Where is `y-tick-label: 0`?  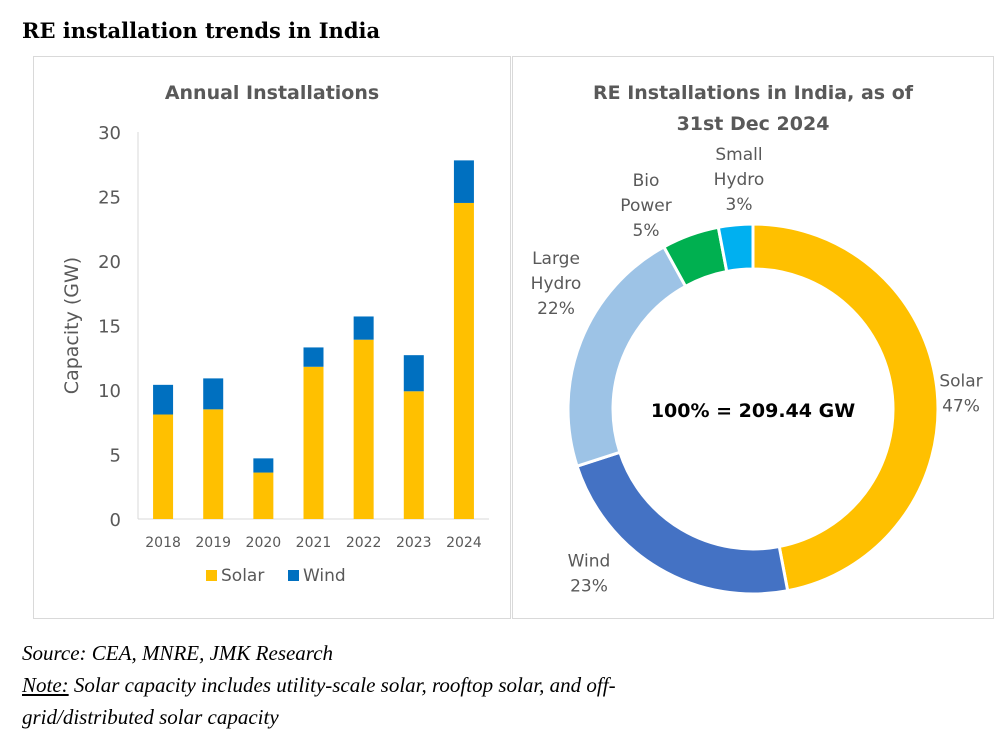
y-tick-label: 0 is located at coordinates (115, 520).